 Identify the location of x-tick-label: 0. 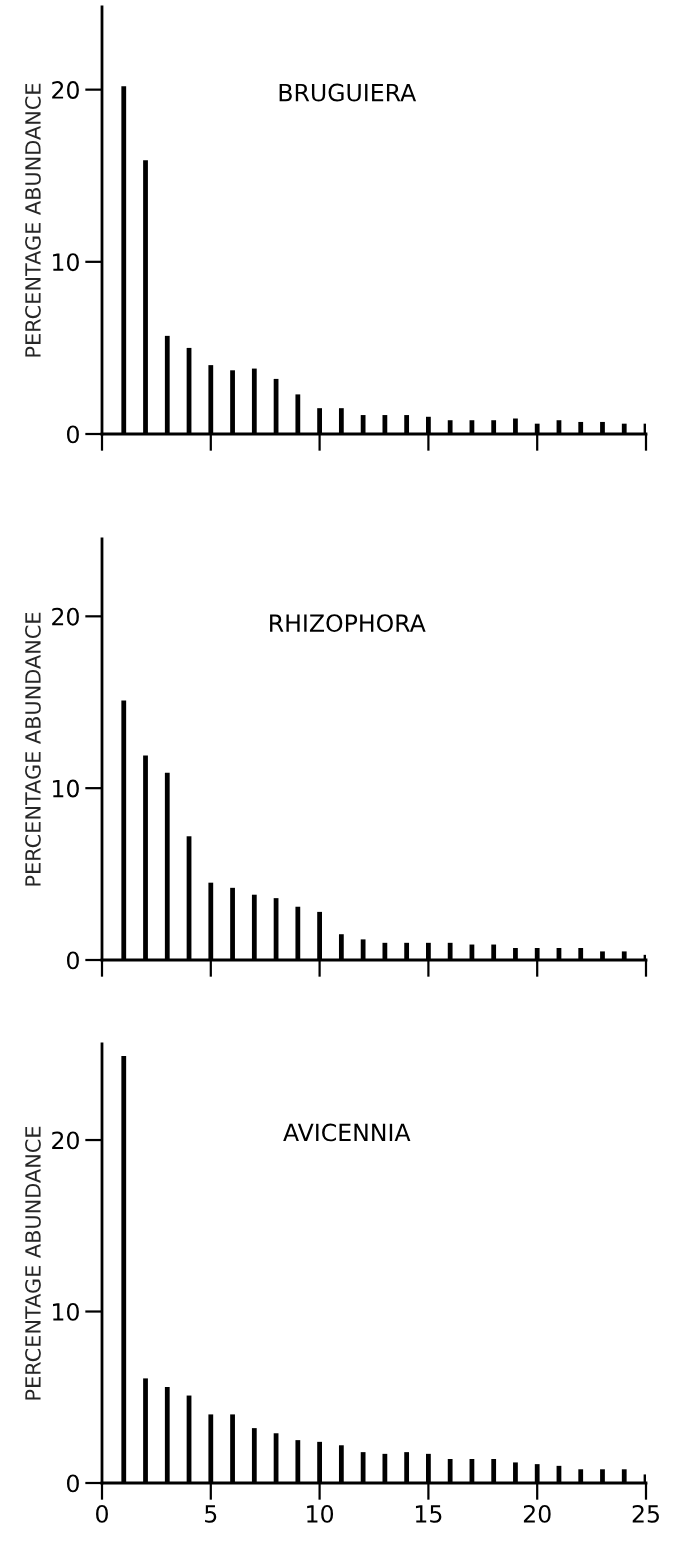
(102, 1513).